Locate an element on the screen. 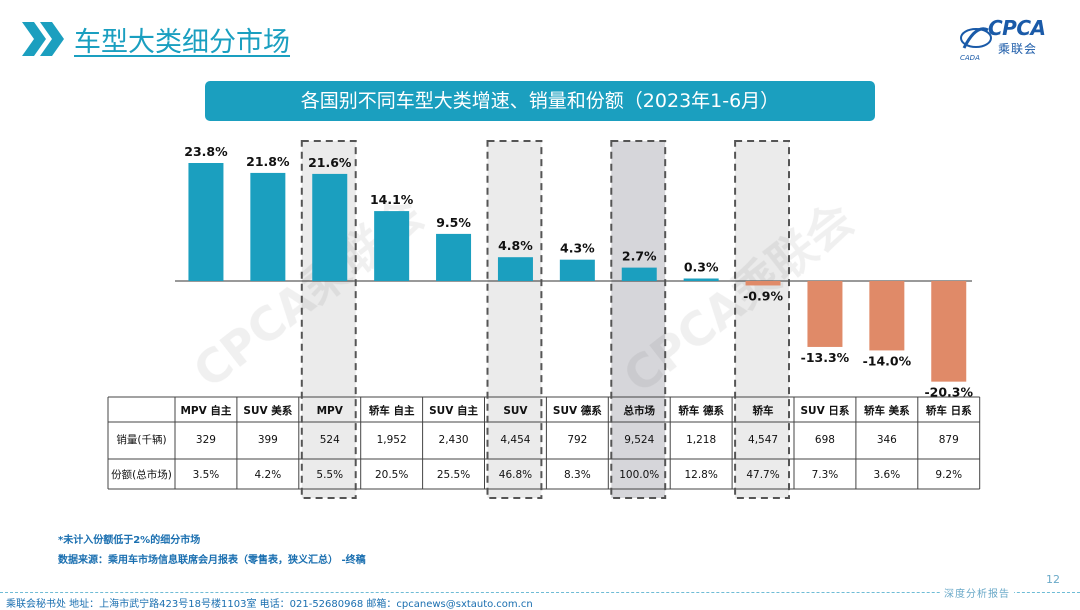 This screenshot has height=610, width=1080. sales-cell-0: 329 is located at coordinates (206, 440).